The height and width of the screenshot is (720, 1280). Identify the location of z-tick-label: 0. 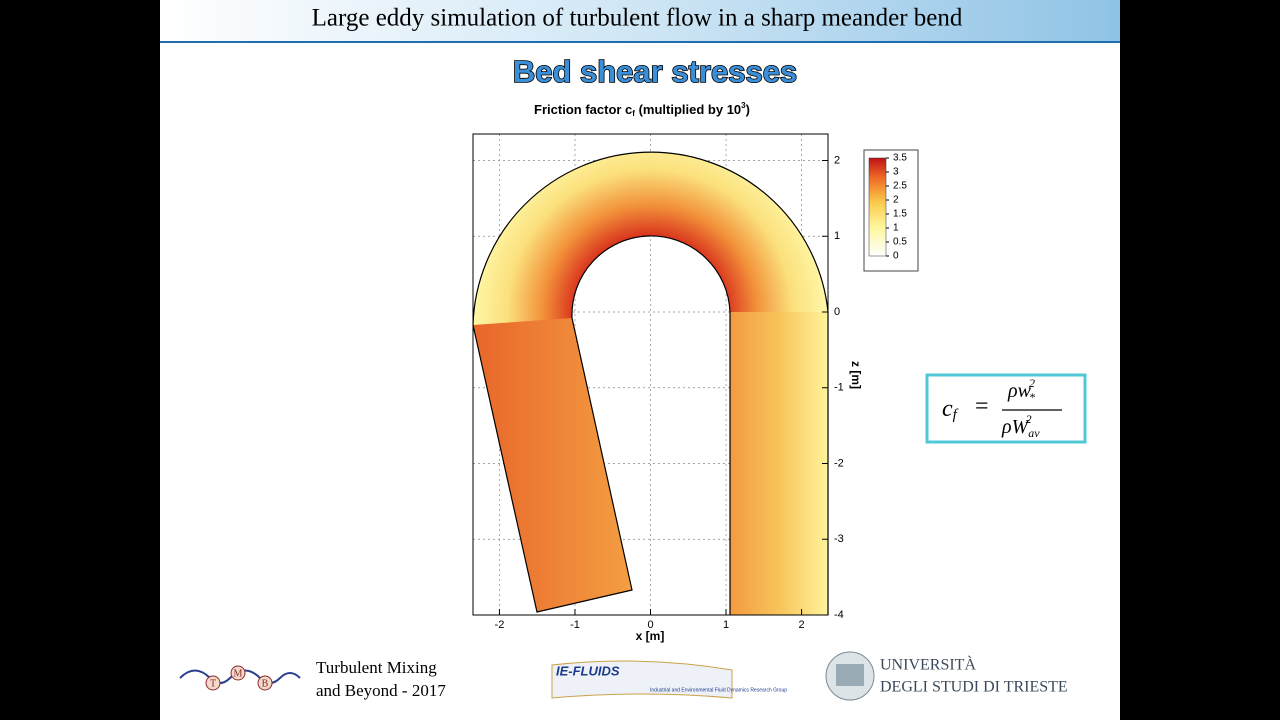
(837, 312).